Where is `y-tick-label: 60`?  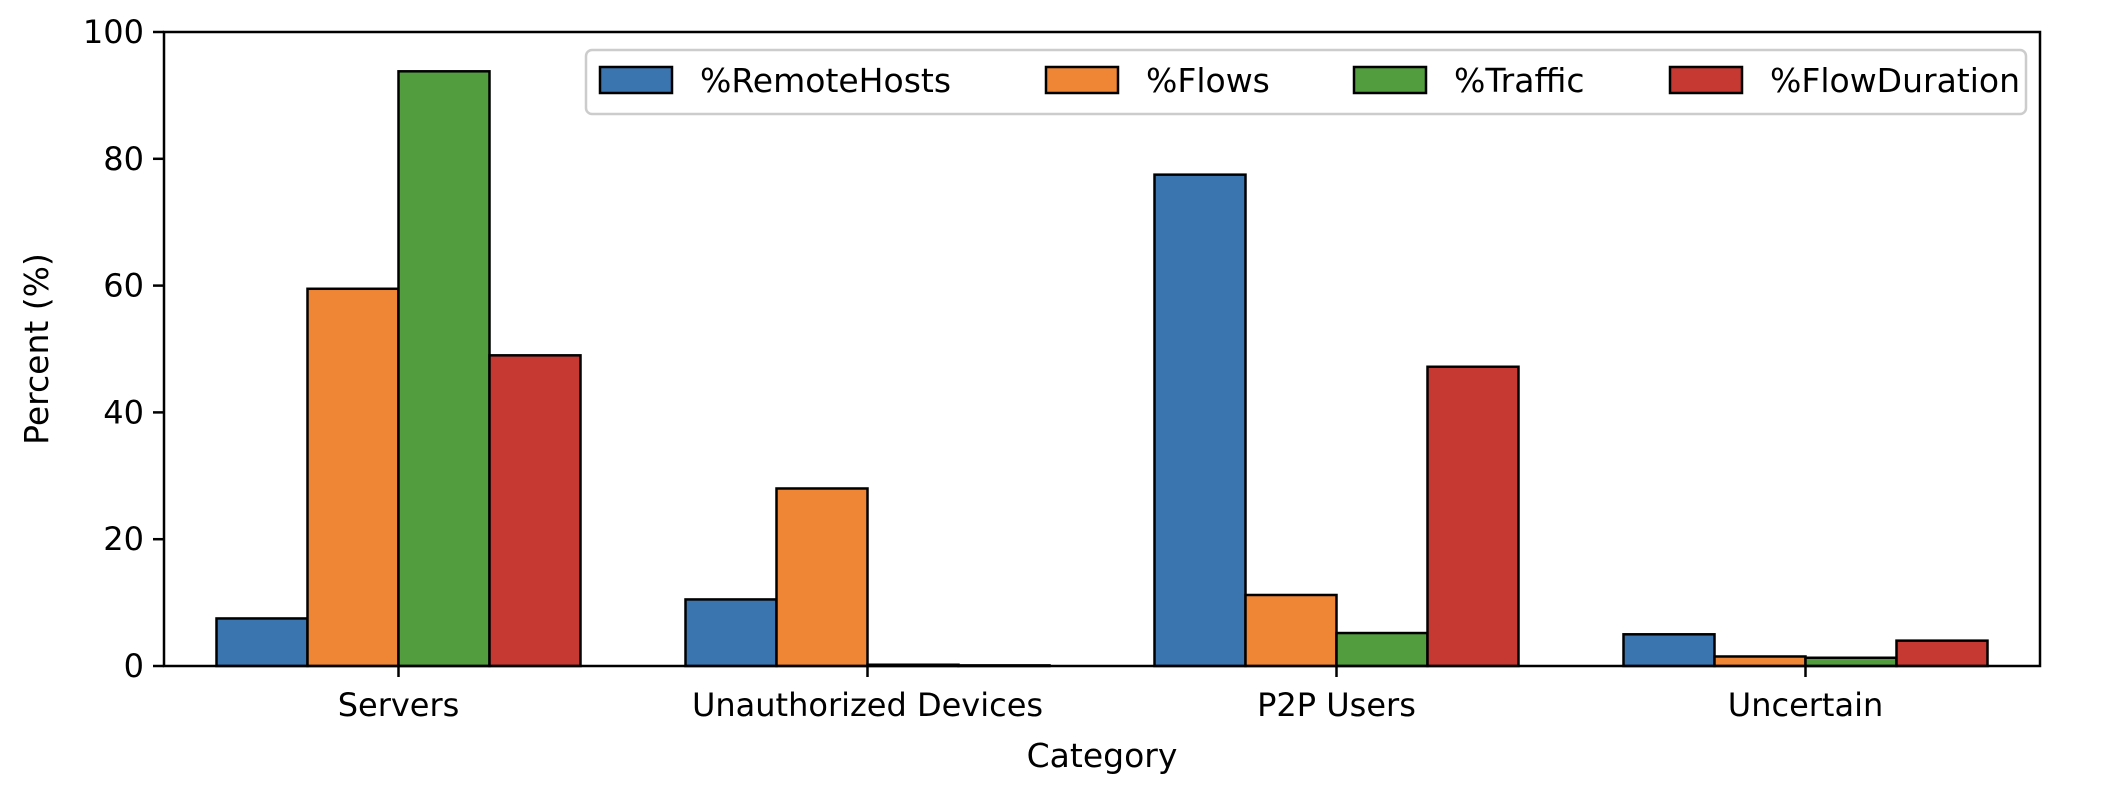 y-tick-label: 60 is located at coordinates (123, 286).